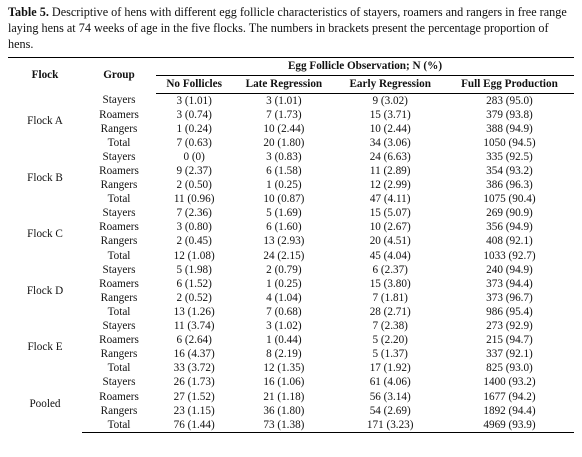 The image size is (582, 457). What do you see at coordinates (390, 84) in the screenshot?
I see `header-col-early-regression: Early Regression` at bounding box center [390, 84].